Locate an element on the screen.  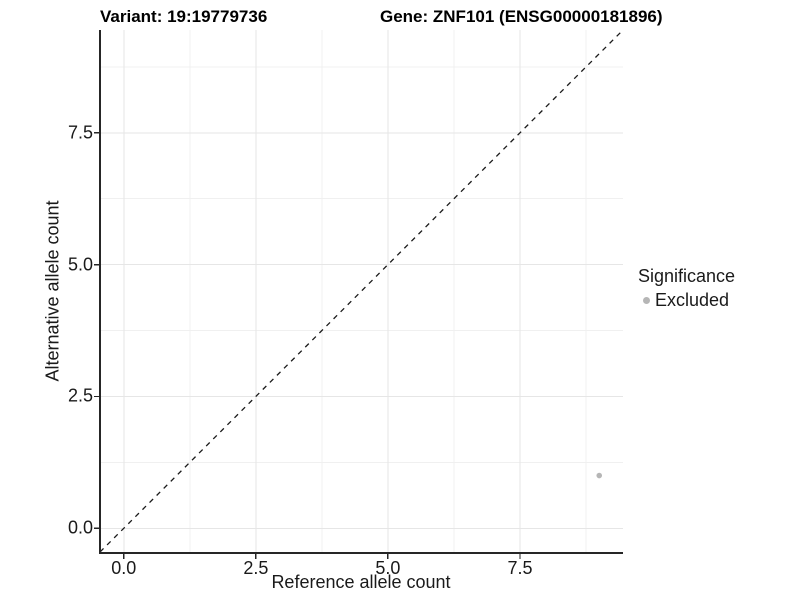
legend: Significance Excluded is located at coordinates (686, 288).